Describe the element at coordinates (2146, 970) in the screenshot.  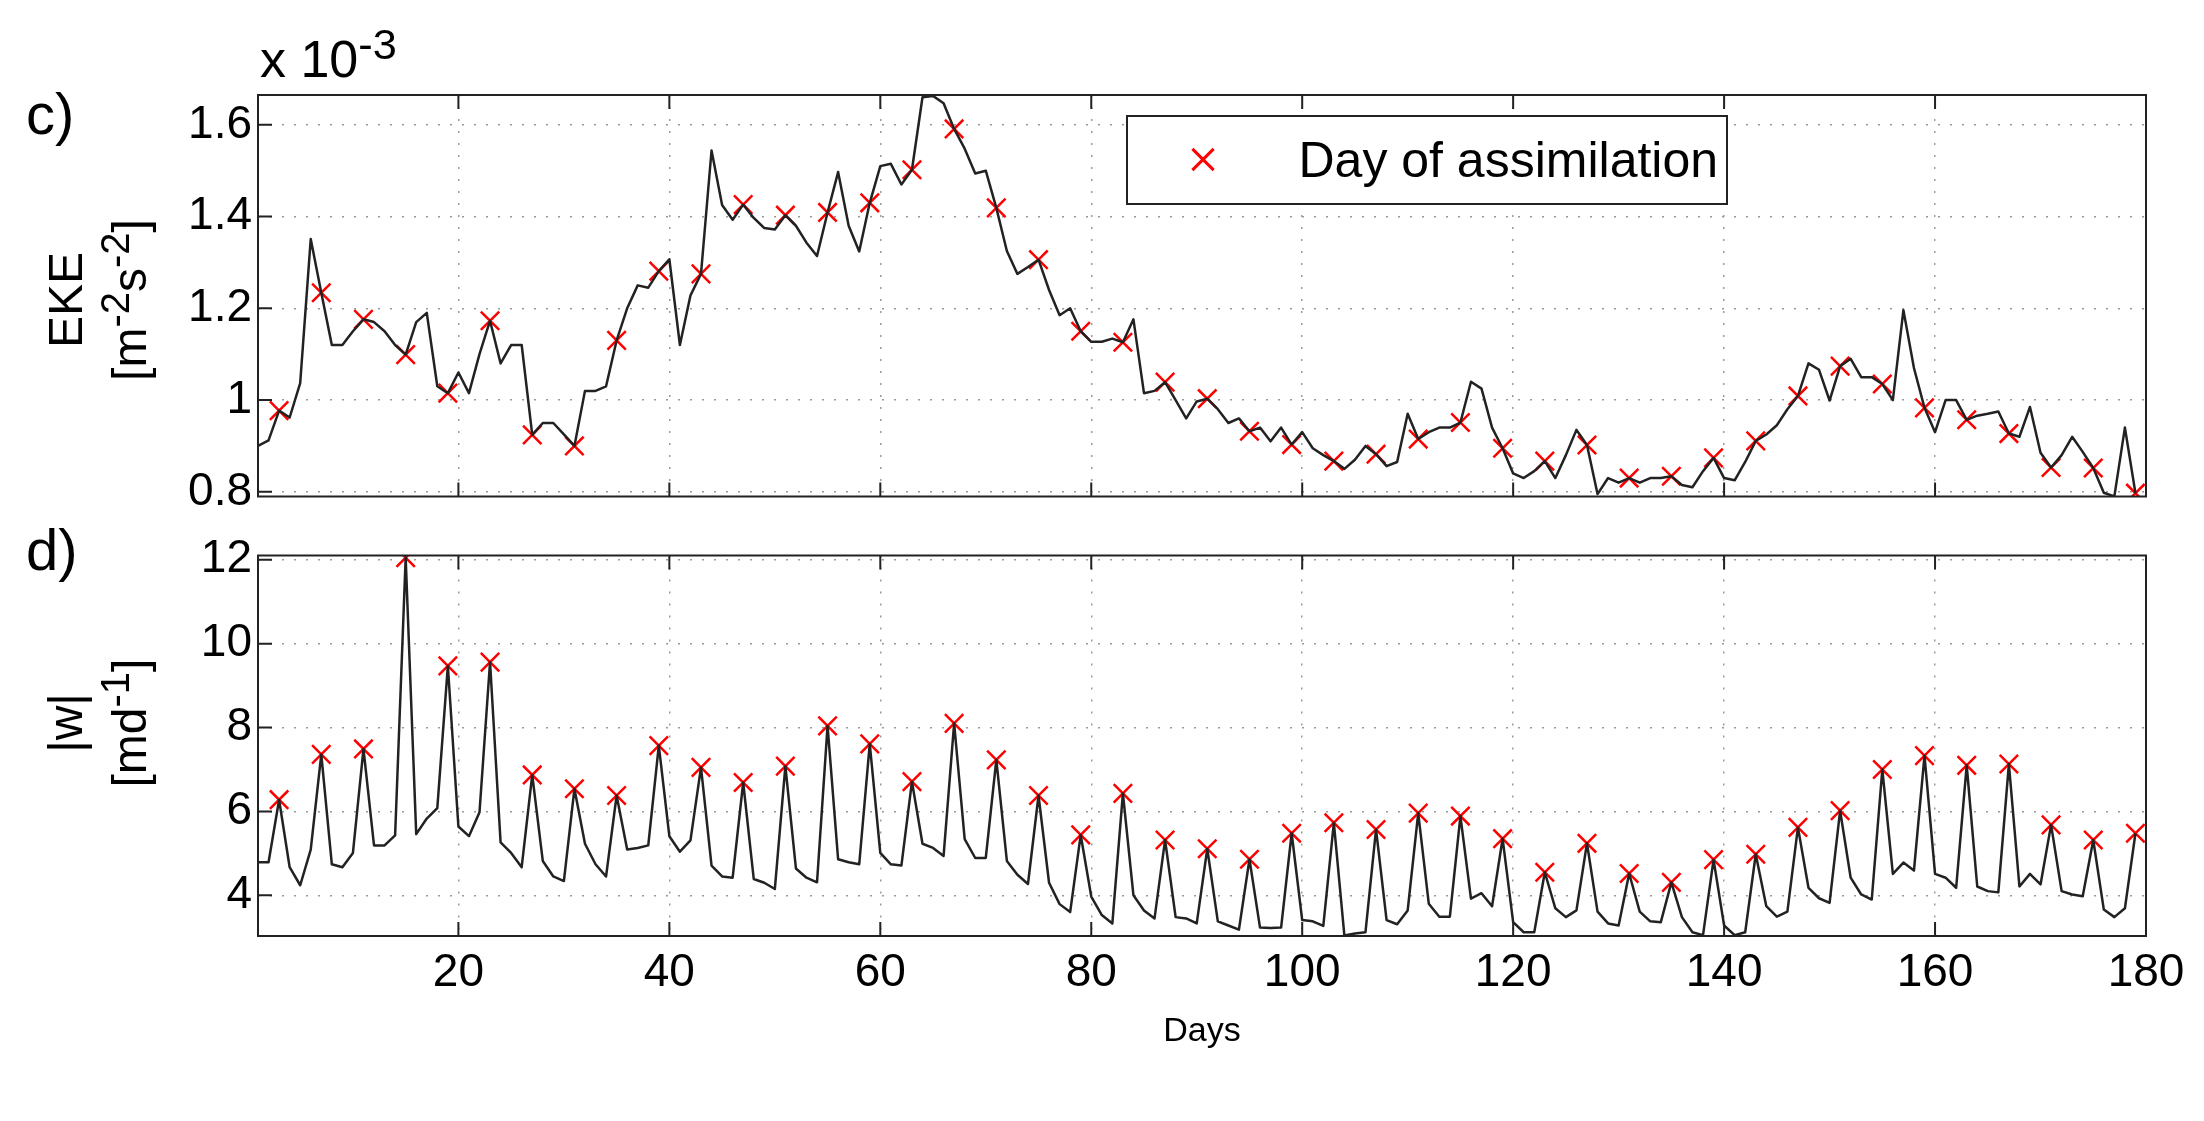
I see `x-tick-label: 180` at that location.